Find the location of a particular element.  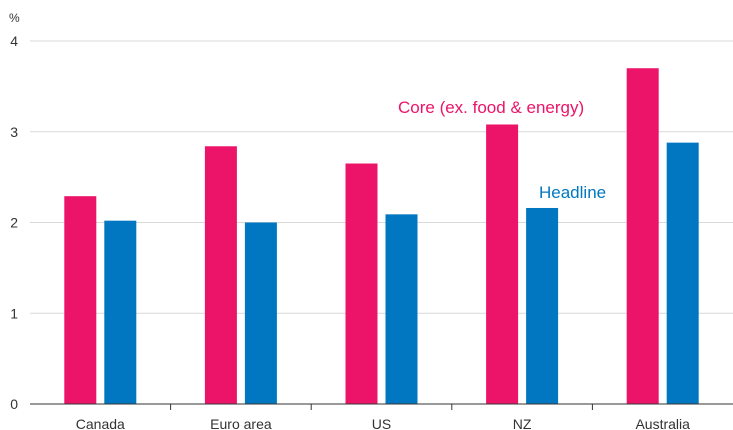

y-axis-ticks: 0 1 2 3 4 is located at coordinates (14, 222).